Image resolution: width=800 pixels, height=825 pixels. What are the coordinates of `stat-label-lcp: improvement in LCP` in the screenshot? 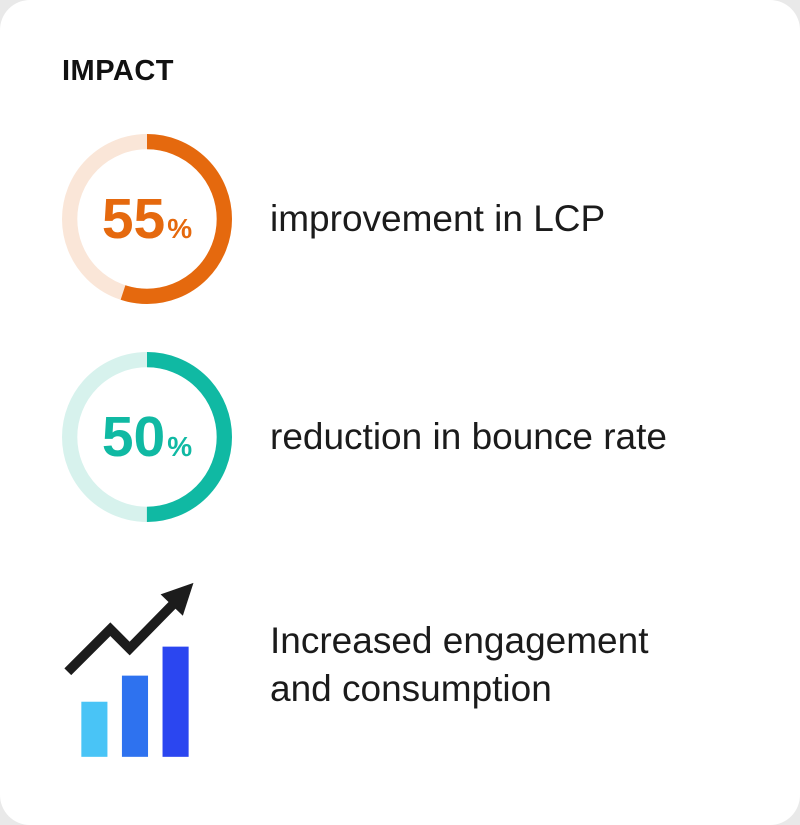 It's located at (438, 218).